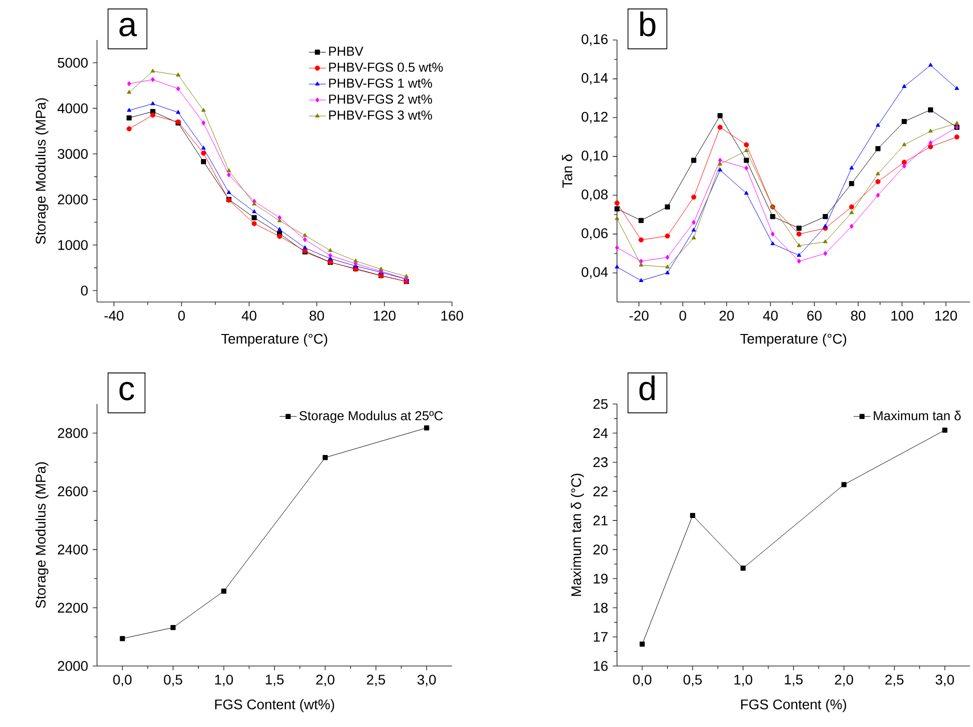 This screenshot has height=727, width=973. I want to click on legend-label: PHBV-FGS 1 wt%, so click(380, 83).